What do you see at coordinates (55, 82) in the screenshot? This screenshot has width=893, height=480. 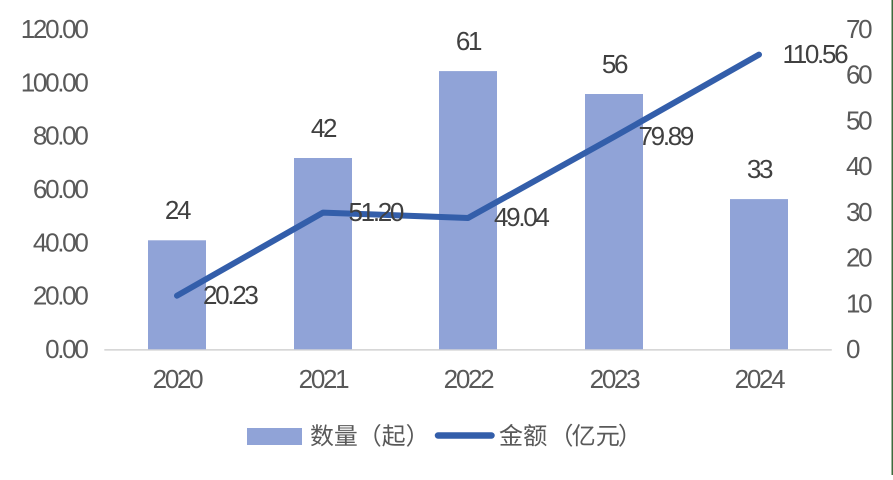 I see `svg-text: 100.00` at bounding box center [55, 82].